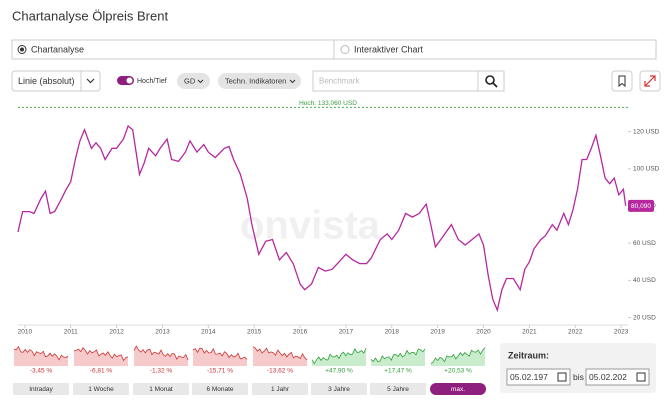 This screenshot has width=666, height=410. Describe the element at coordinates (644, 317) in the screenshot. I see `y-tick-label: 20 USD` at that location.